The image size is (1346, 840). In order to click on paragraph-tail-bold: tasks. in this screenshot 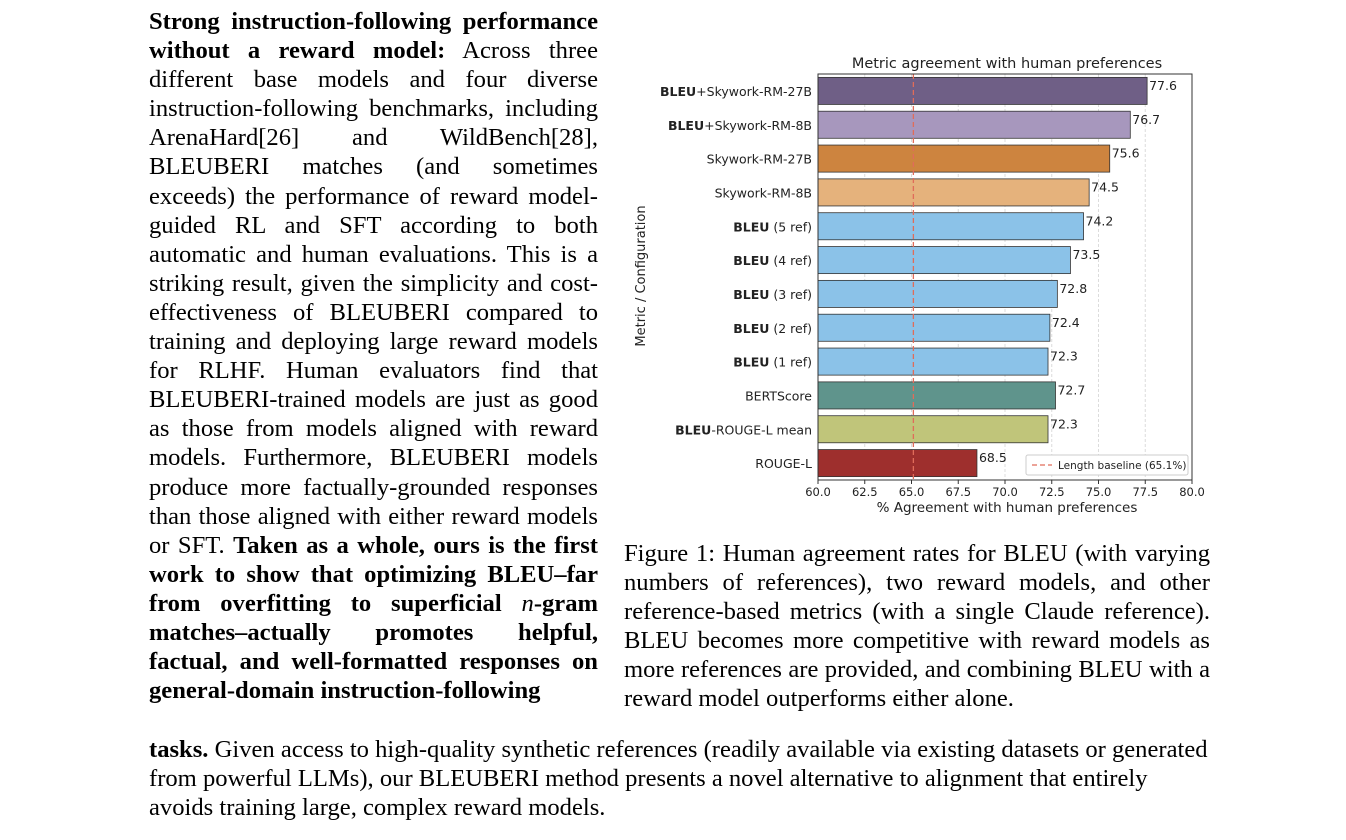, I will do `click(179, 749)`.